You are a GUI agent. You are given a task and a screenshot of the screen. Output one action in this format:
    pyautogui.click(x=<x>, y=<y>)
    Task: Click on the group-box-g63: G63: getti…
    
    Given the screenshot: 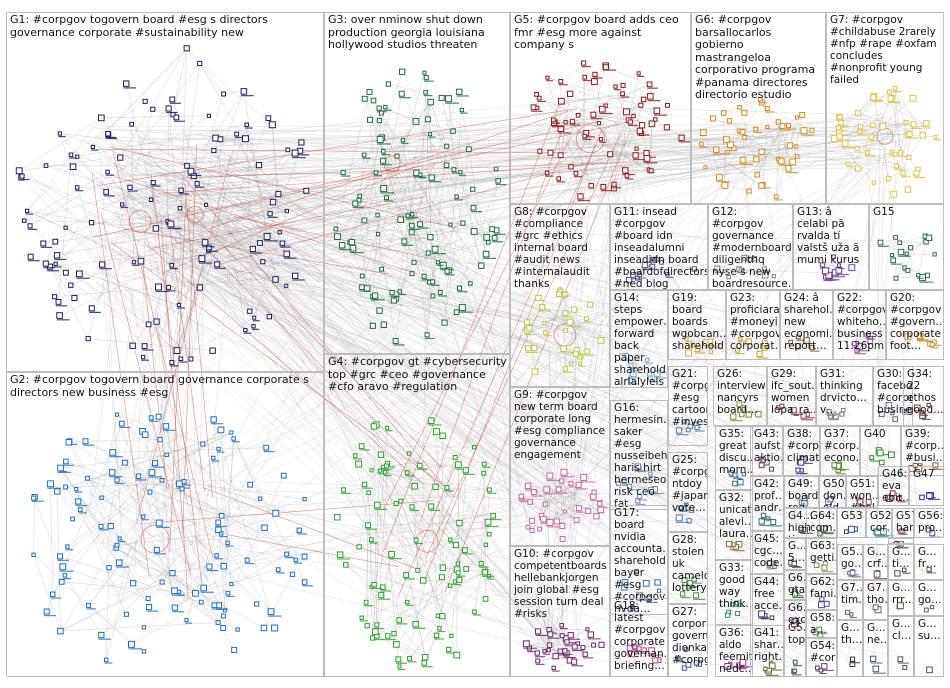 What is the action you would take?
    pyautogui.click(x=821, y=556)
    